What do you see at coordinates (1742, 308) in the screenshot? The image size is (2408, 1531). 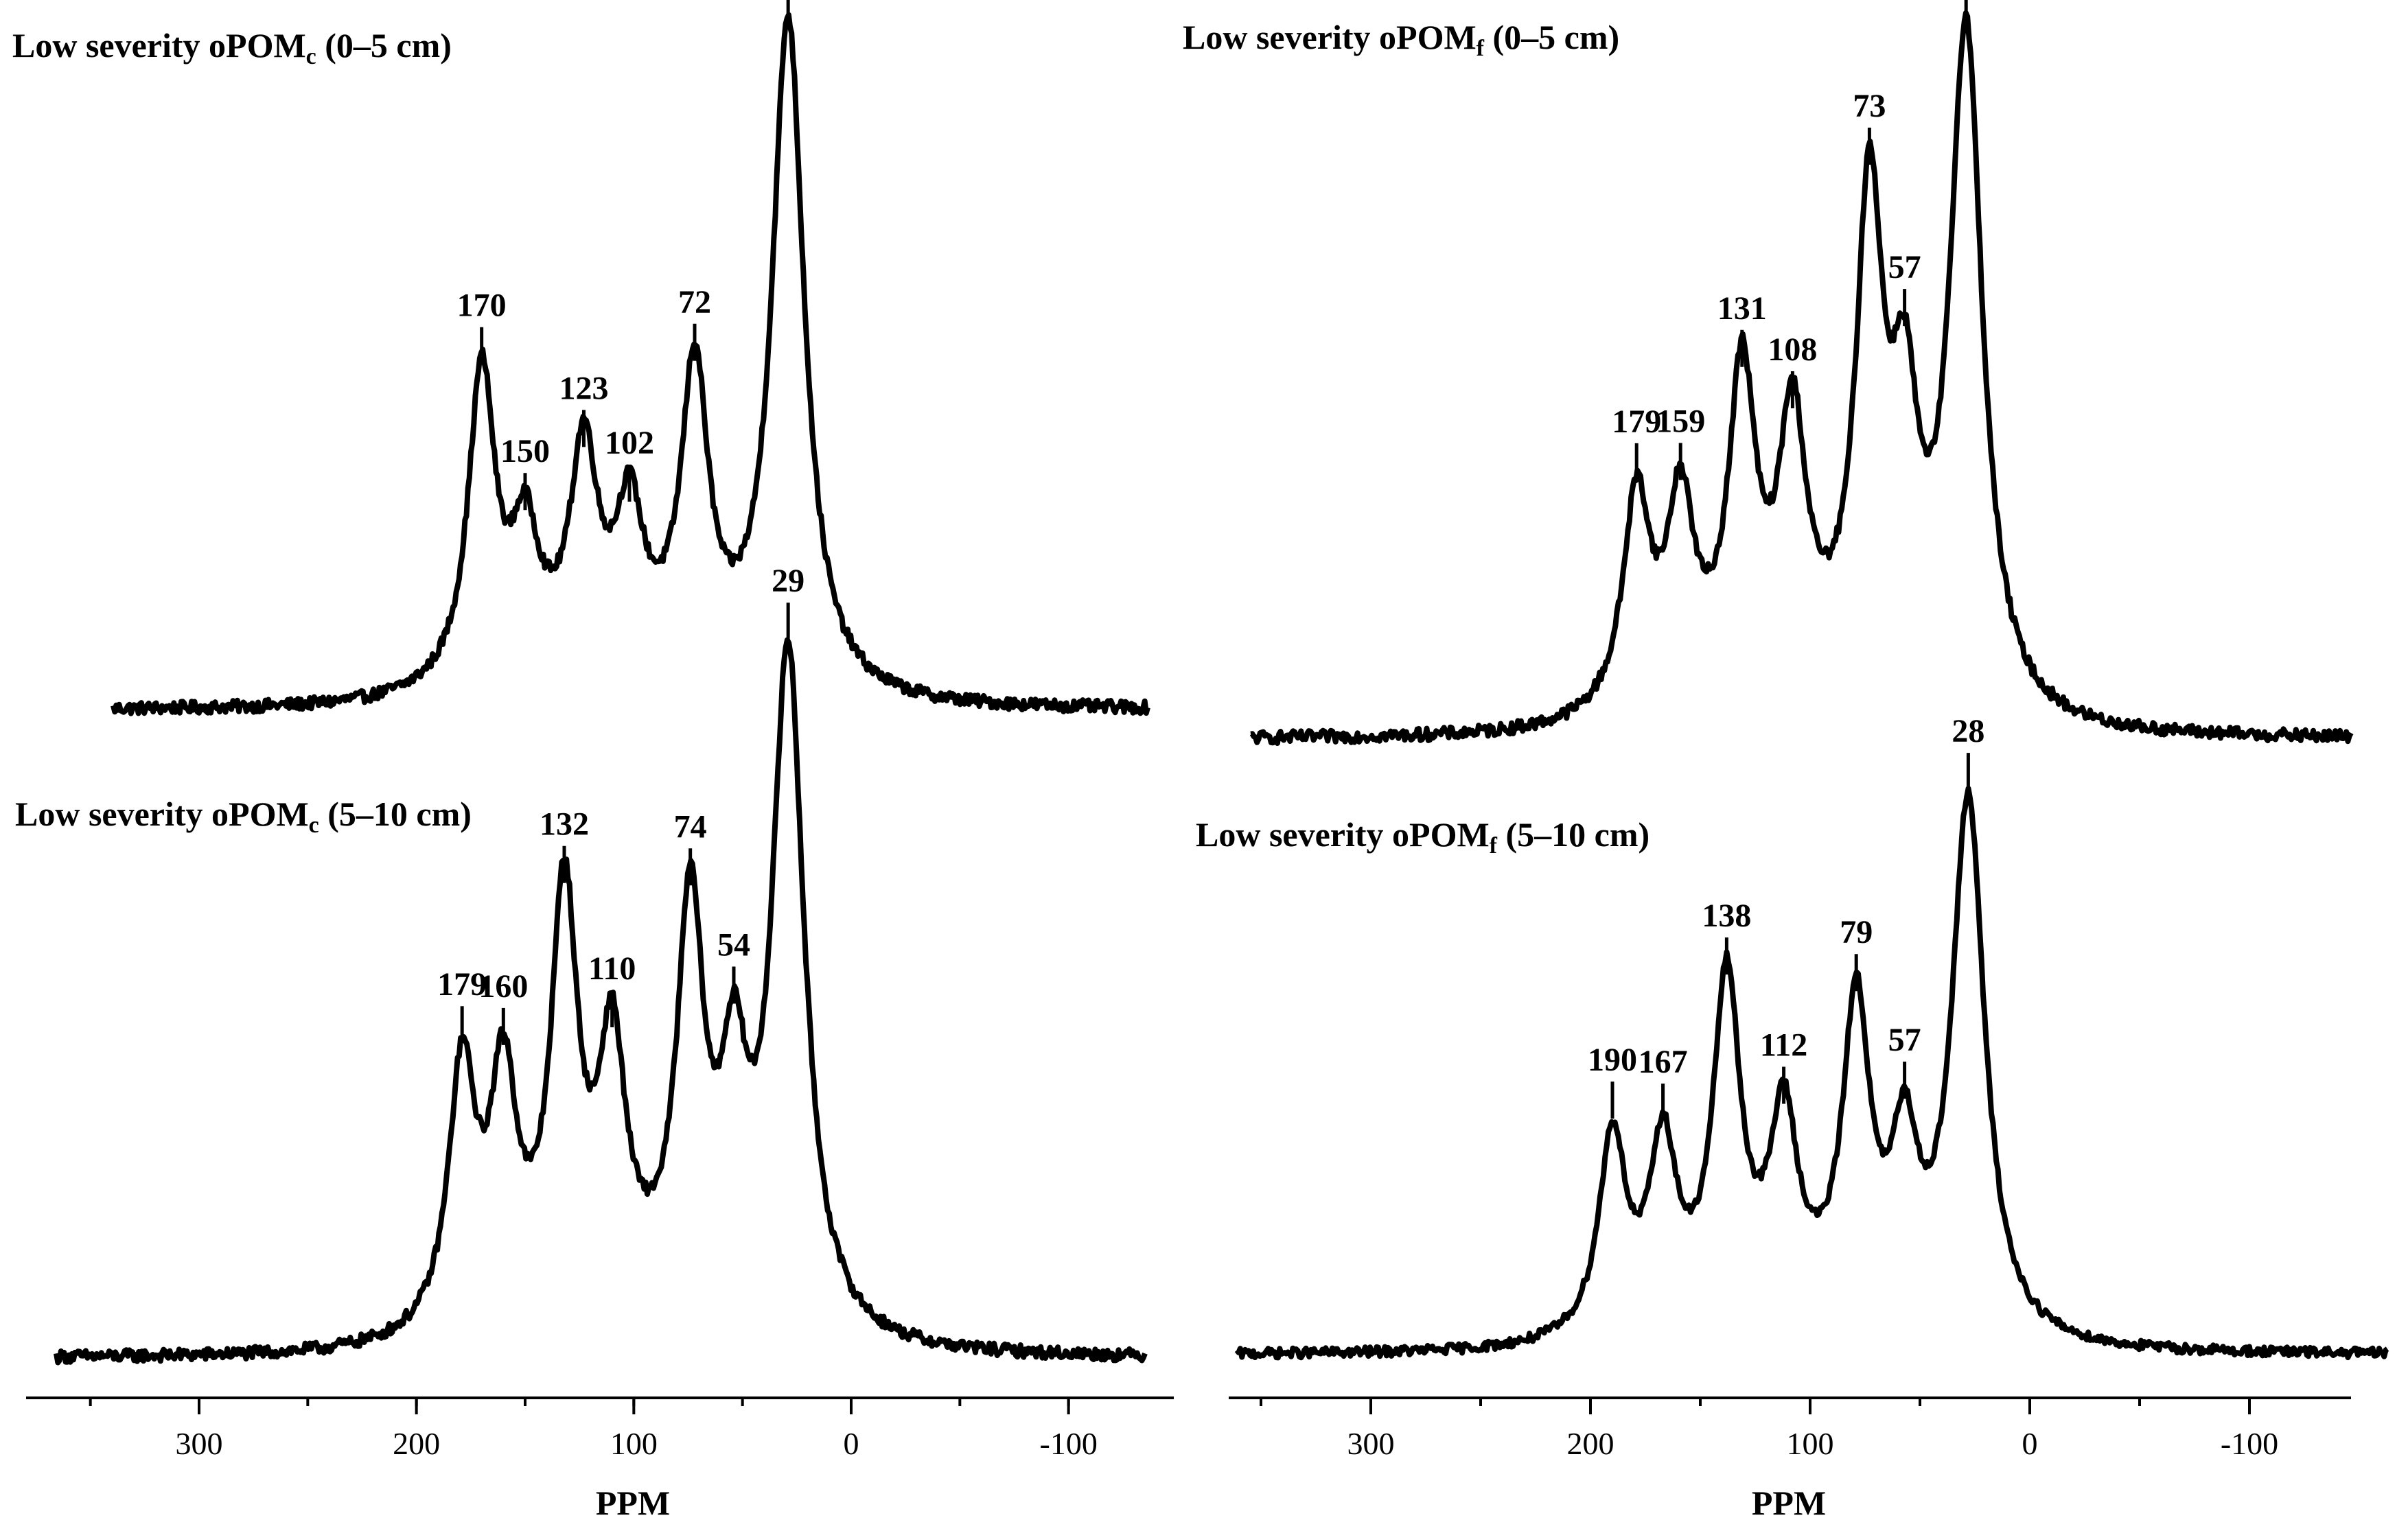 I see `peak-label: 131` at bounding box center [1742, 308].